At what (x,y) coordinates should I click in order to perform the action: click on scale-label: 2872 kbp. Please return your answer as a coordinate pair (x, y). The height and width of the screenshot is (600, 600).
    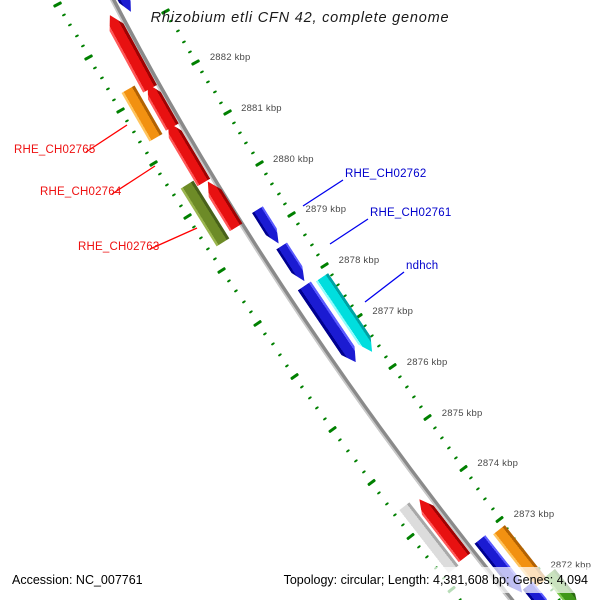
    Looking at the image, I should click on (571, 565).